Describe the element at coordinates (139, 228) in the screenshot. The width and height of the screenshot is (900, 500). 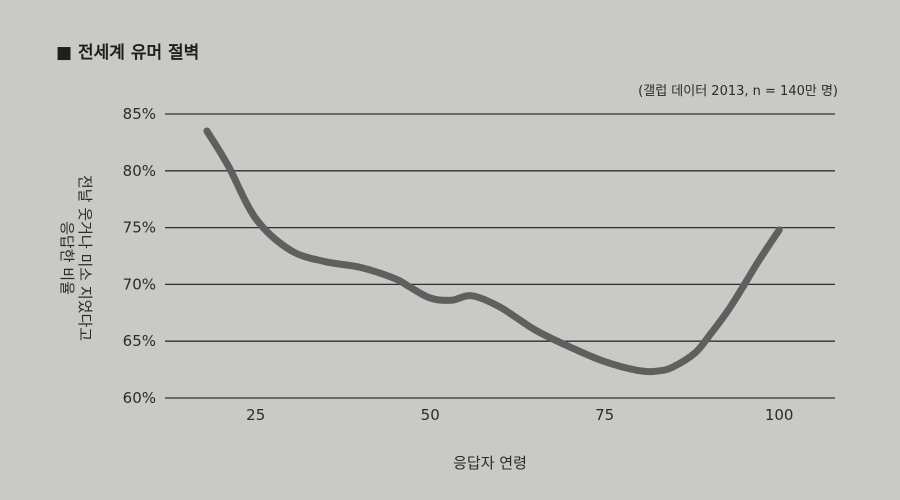
I see `y-tick-label: 75%` at that location.